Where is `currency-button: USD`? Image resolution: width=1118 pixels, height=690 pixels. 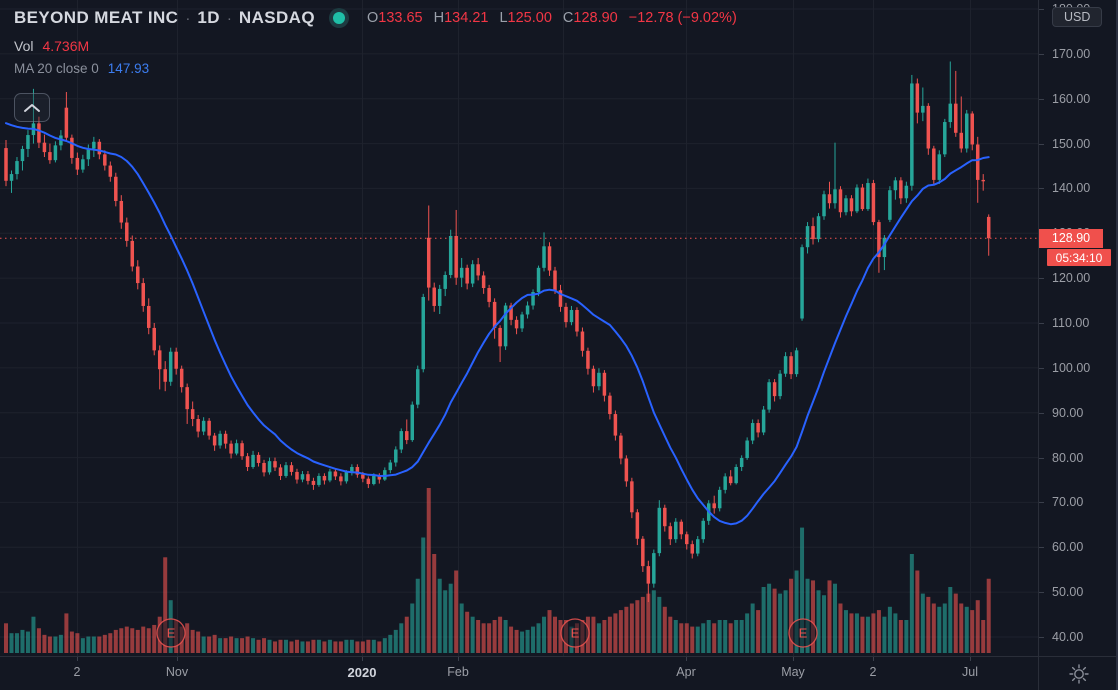
currency-button: USD is located at coordinates (1077, 17).